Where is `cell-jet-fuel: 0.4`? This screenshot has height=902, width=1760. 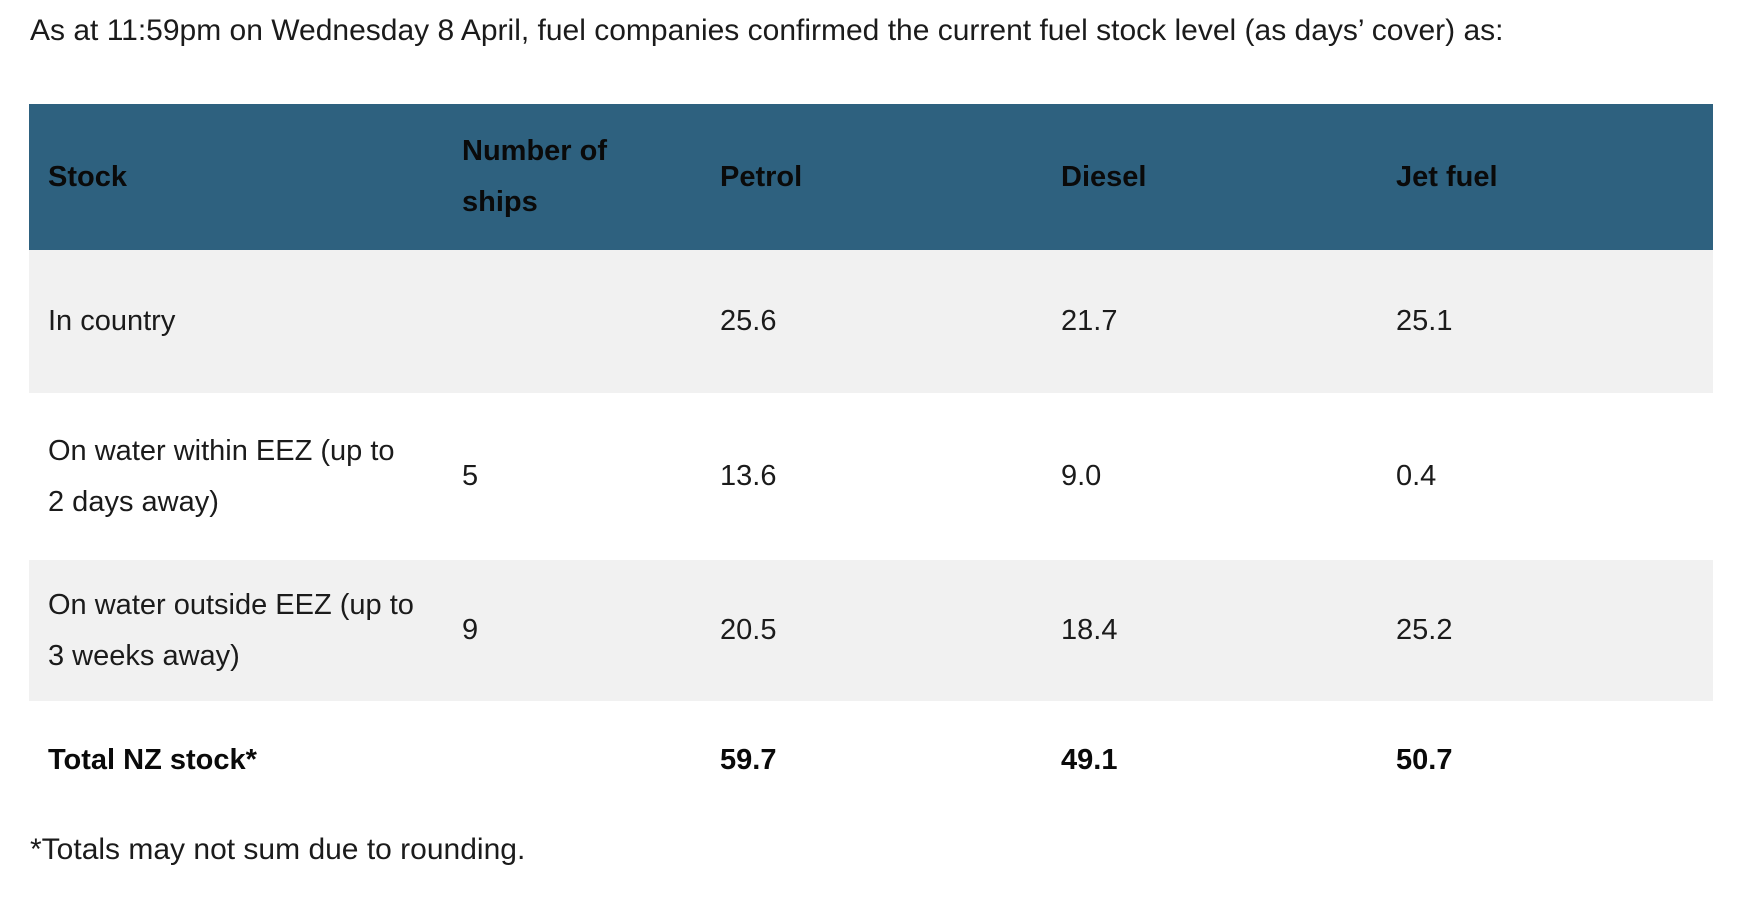
cell-jet-fuel: 0.4 is located at coordinates (1416, 476).